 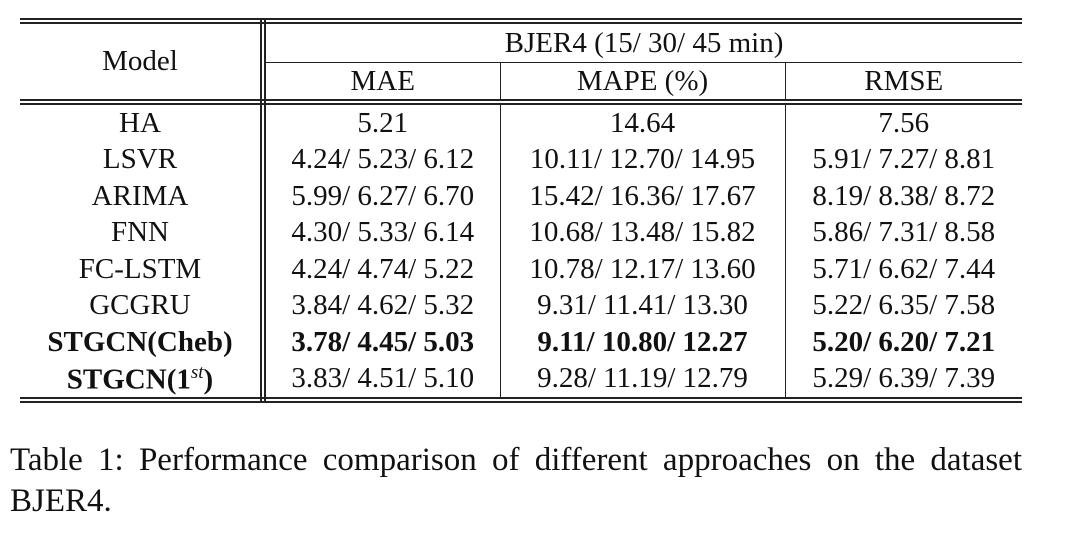 What do you see at coordinates (904, 195) in the screenshot?
I see `value-cell: 8.19/ 8.38/ 8.72` at bounding box center [904, 195].